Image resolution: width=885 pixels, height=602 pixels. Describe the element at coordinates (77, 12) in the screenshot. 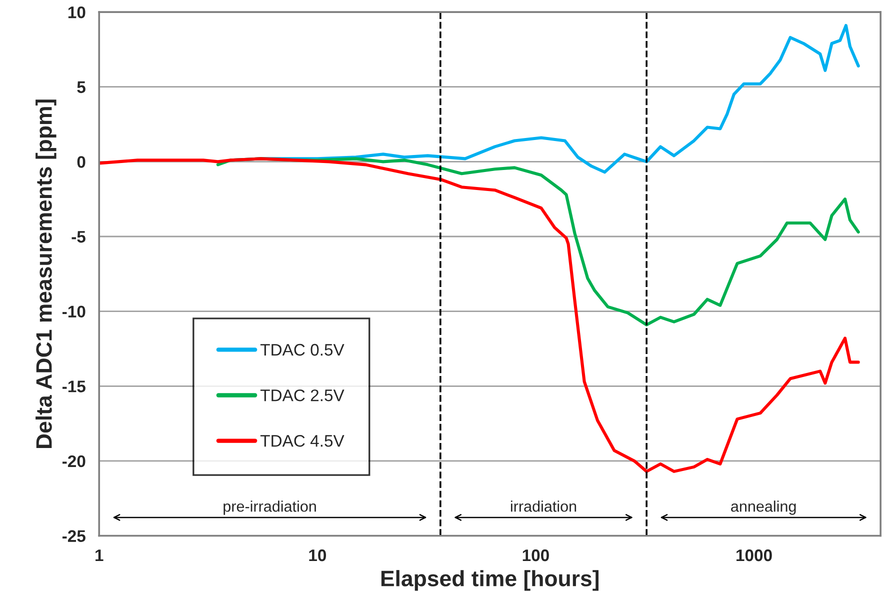

I see `y-tick-label: 10` at that location.